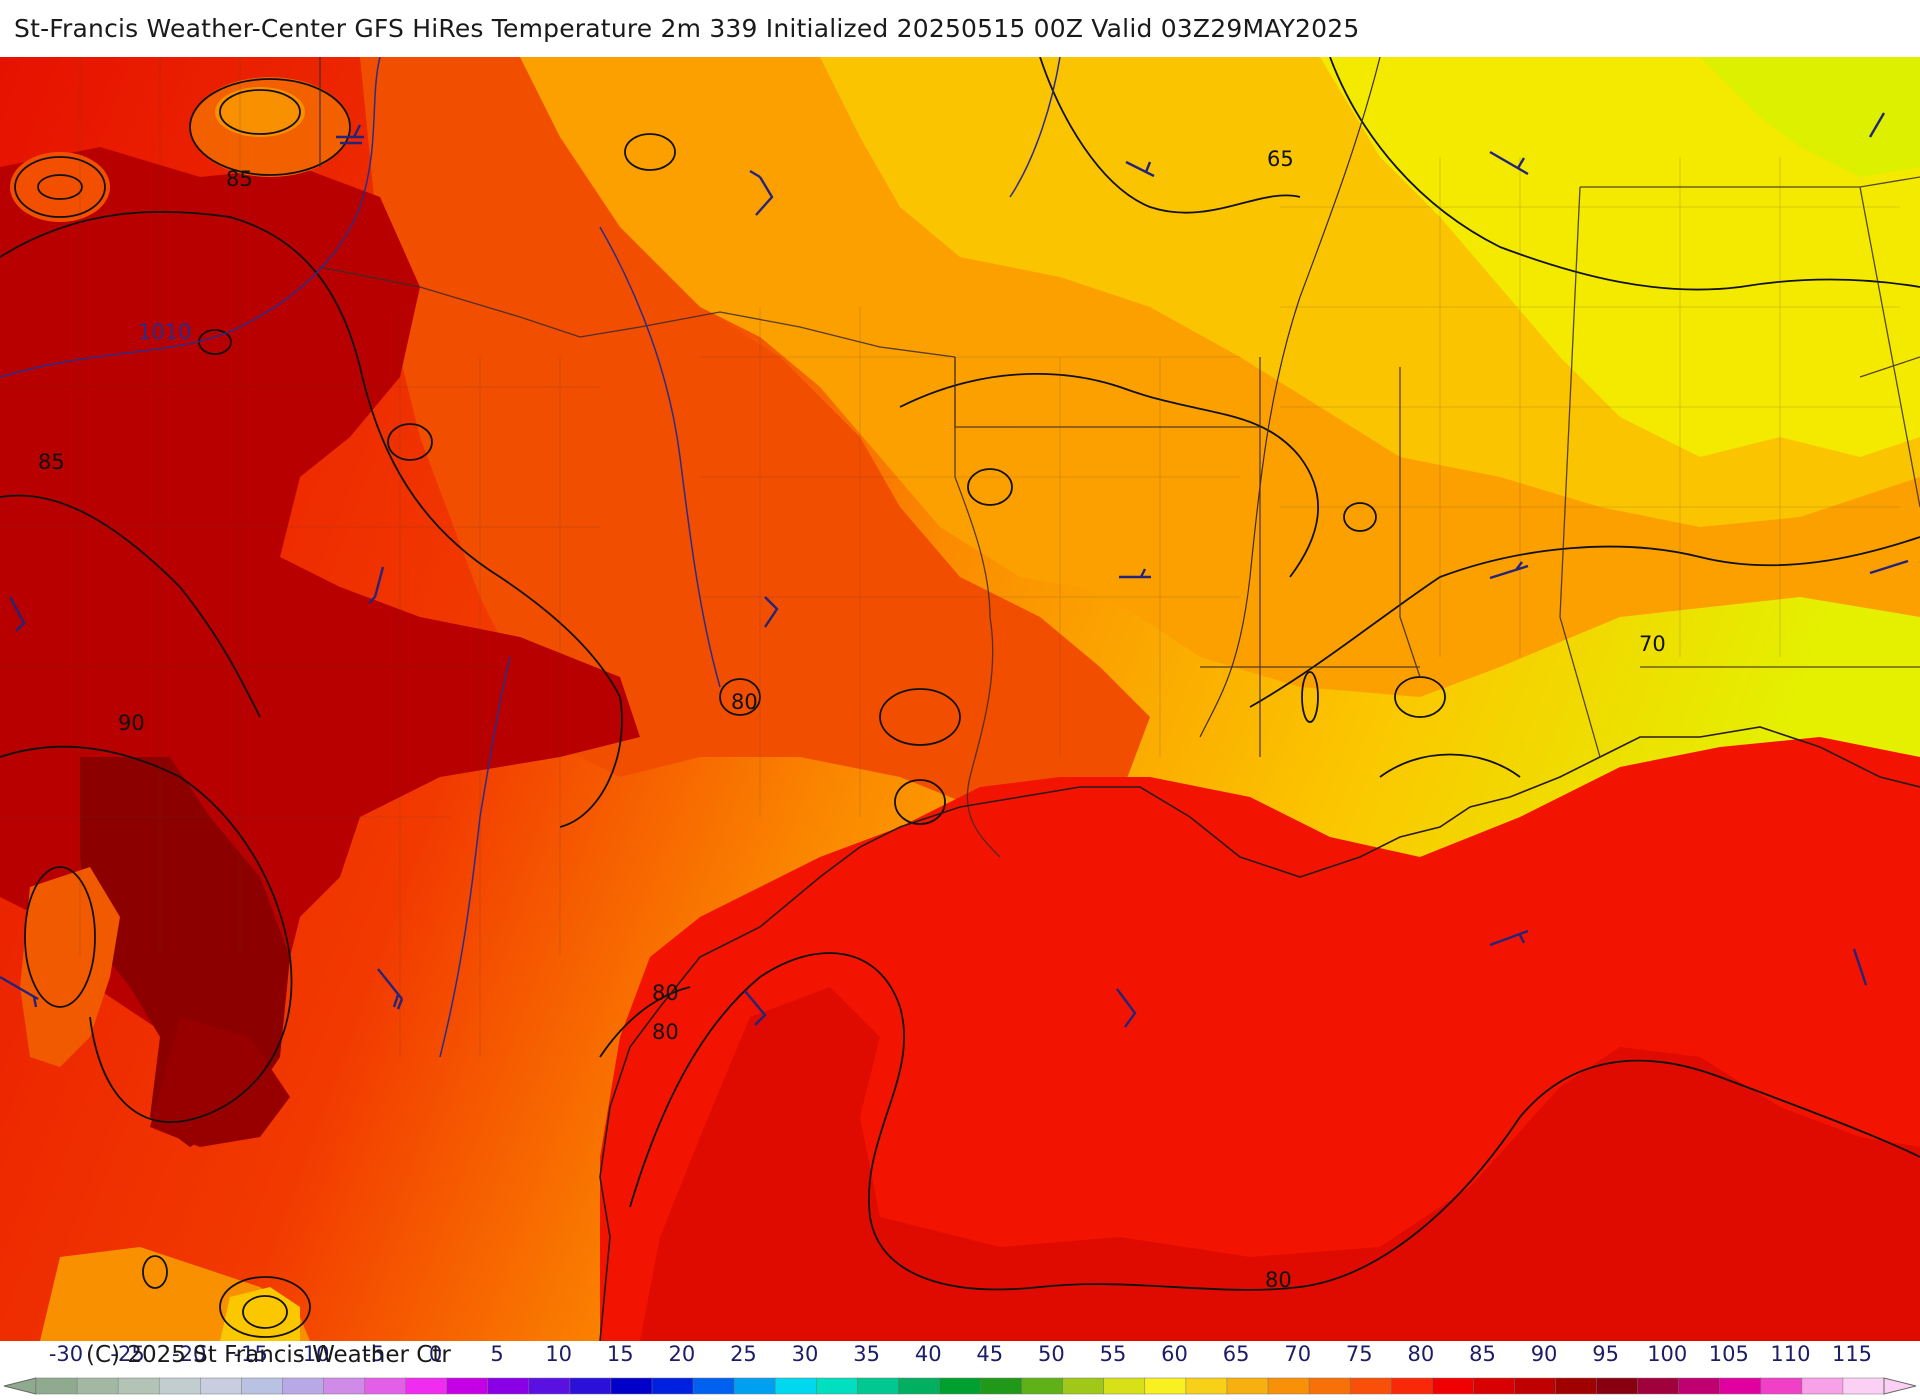 The width and height of the screenshot is (1920, 1400). Describe the element at coordinates (60, 187) in the screenshot. I see `hot-spot-northwest` at that location.